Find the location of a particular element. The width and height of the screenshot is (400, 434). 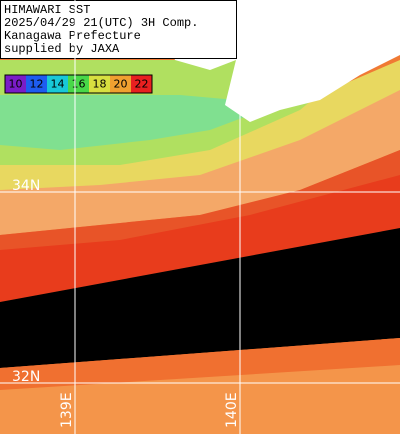

title-line: 2025/04/29 21(UTC) 3H Comp. is located at coordinates (101, 23).